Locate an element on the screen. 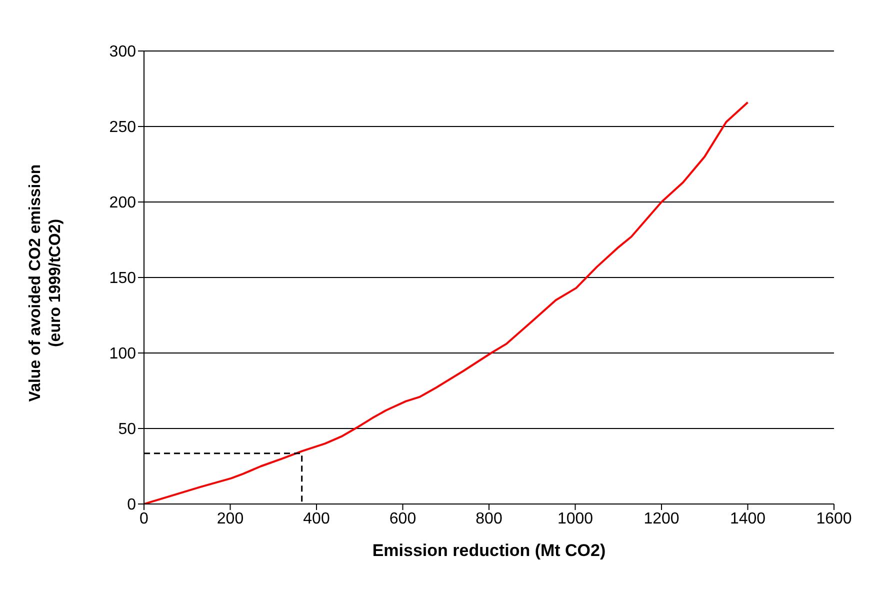 Image resolution: width=872 pixels, height=602 pixels. x-tick-label: 800 is located at coordinates (489, 519).